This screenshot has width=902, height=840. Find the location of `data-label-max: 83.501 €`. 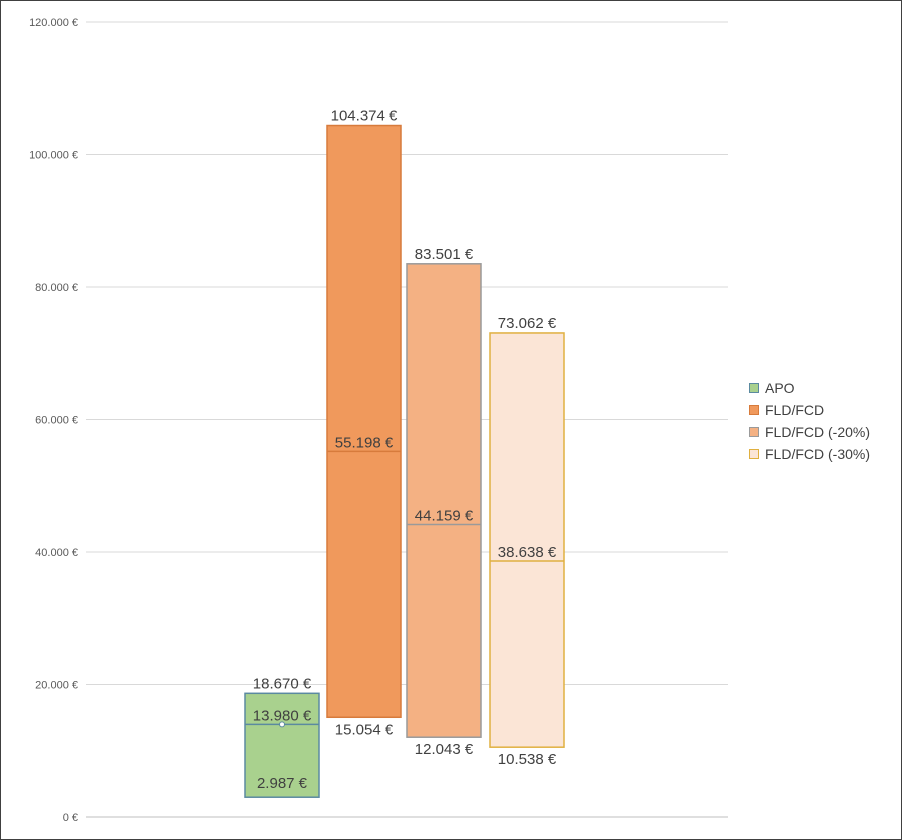

data-label-max: 83.501 € is located at coordinates (444, 254).